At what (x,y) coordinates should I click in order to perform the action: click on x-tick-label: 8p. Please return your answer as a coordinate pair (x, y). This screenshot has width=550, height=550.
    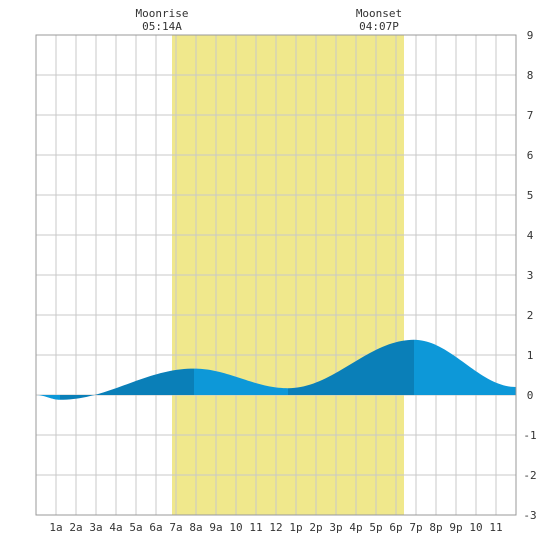
    Looking at the image, I should click on (435, 527).